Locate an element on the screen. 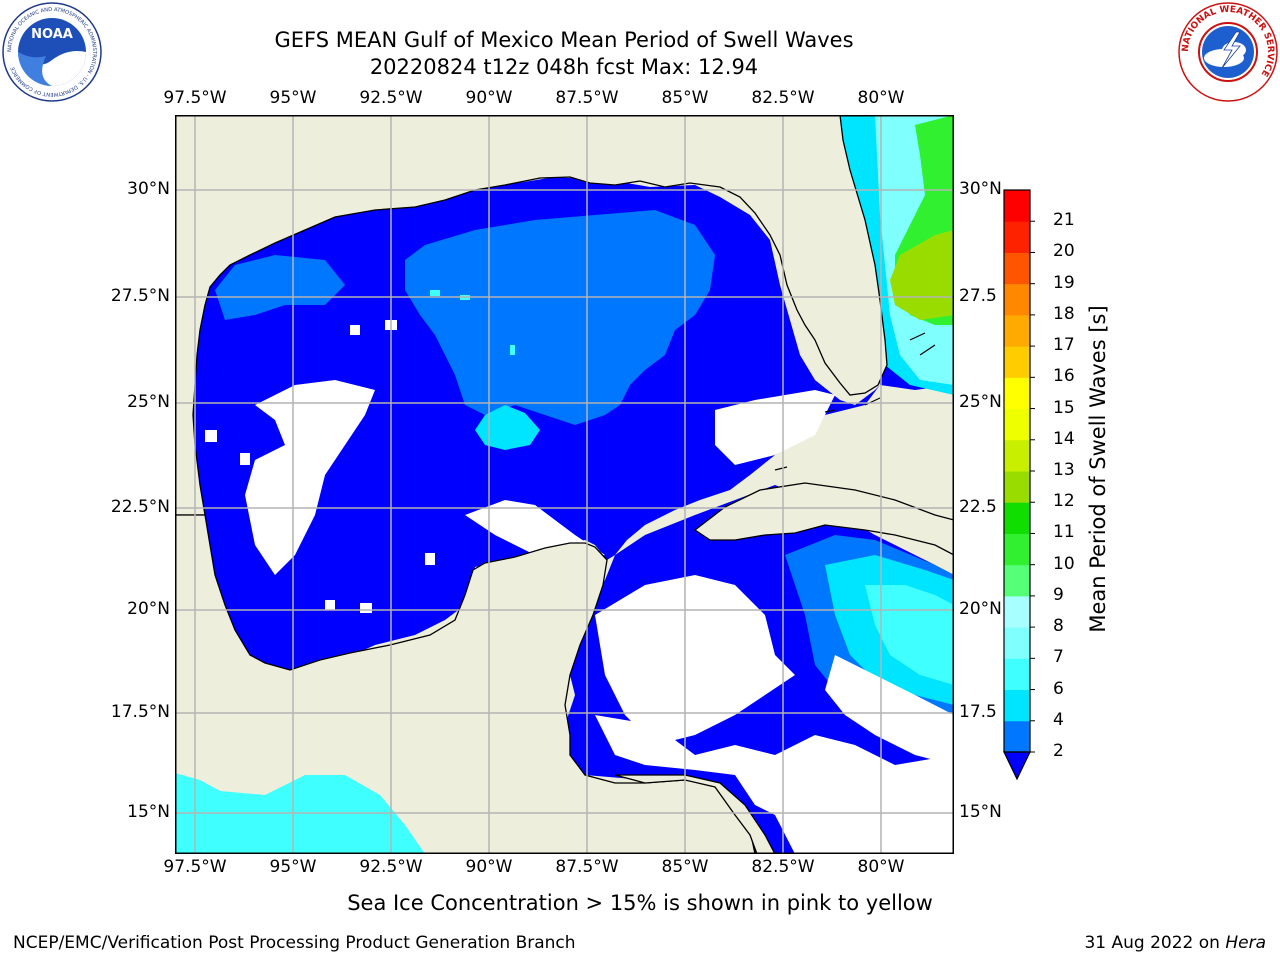 Image resolution: width=1280 pixels, height=960 pixels. lat-tick-left: 20°N is located at coordinates (148, 609).